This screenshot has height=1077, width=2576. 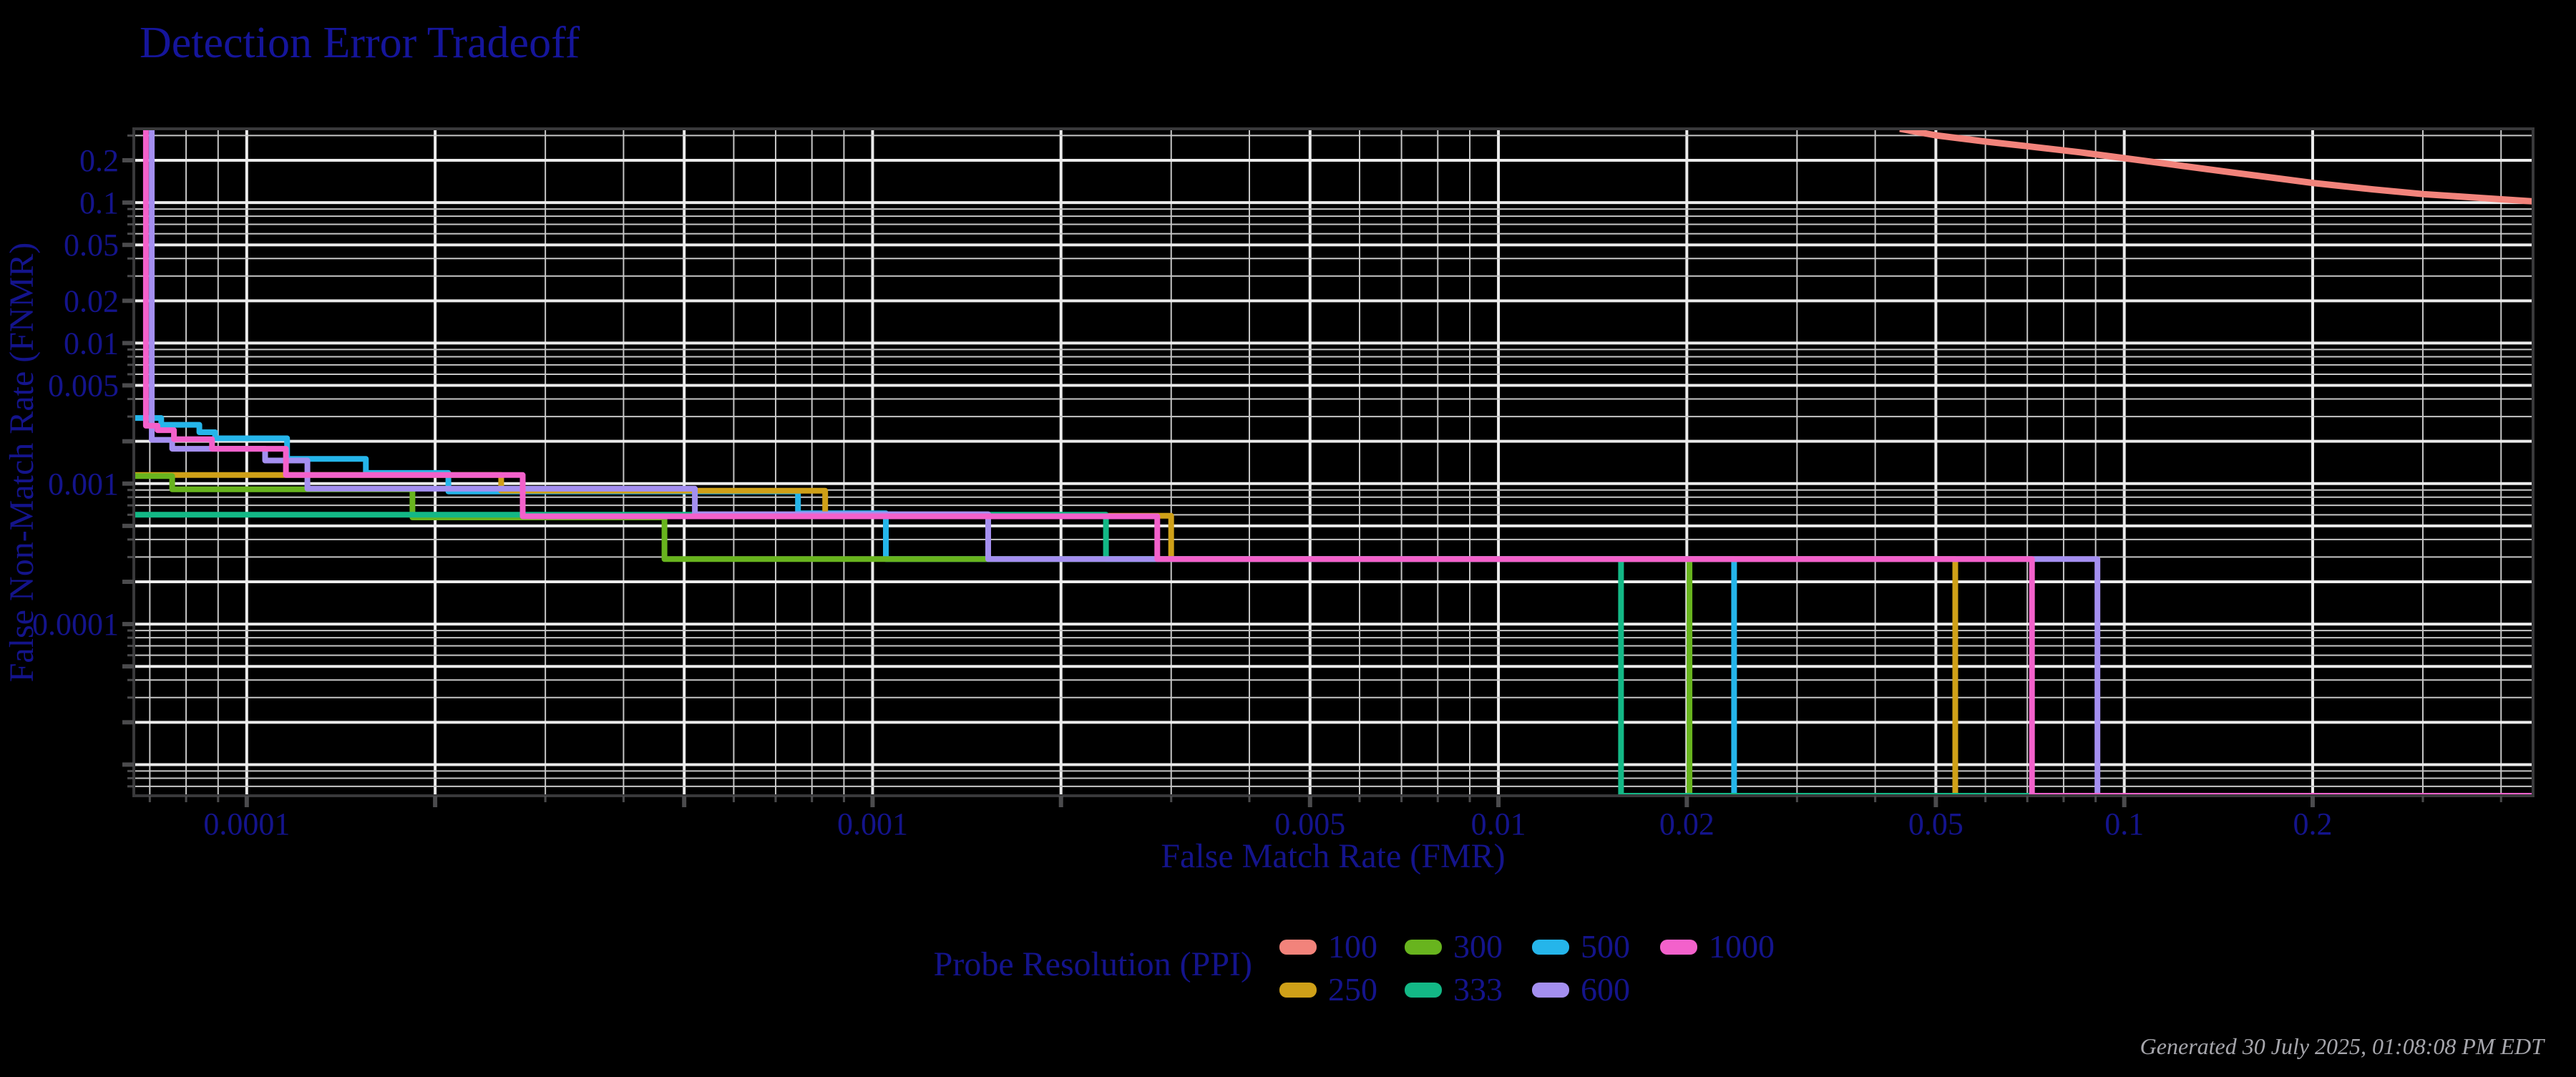 What do you see at coordinates (1605, 989) in the screenshot?
I see `legend-label: 600` at bounding box center [1605, 989].